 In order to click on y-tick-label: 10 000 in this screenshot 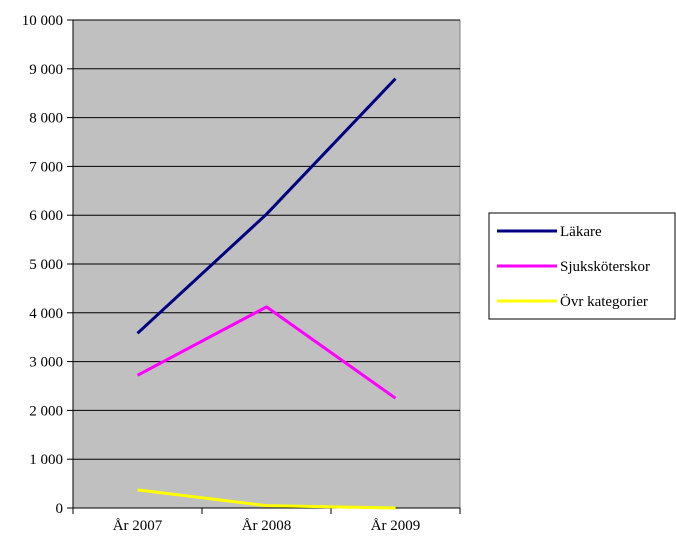, I will do `click(42, 21)`.